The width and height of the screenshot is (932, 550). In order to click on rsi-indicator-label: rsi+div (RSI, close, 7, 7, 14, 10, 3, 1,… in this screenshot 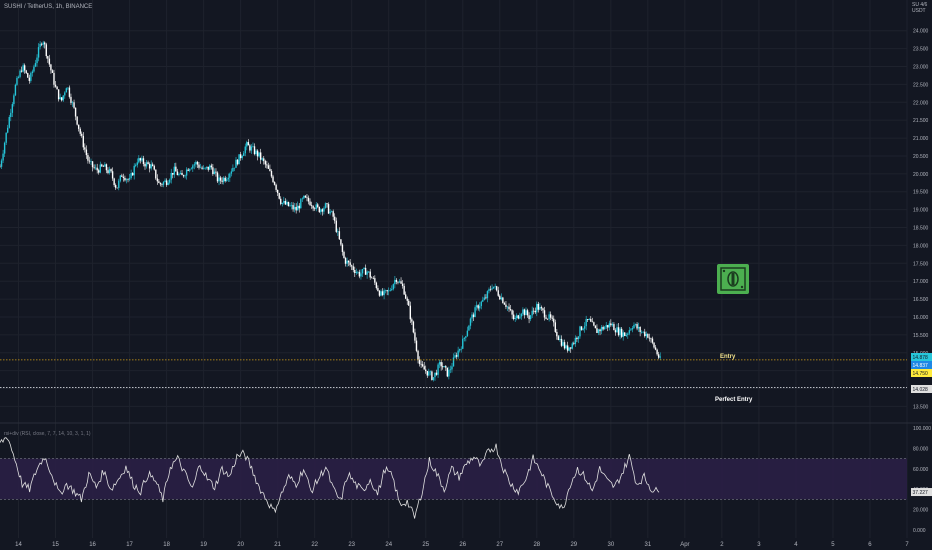, I will do `click(47, 434)`.